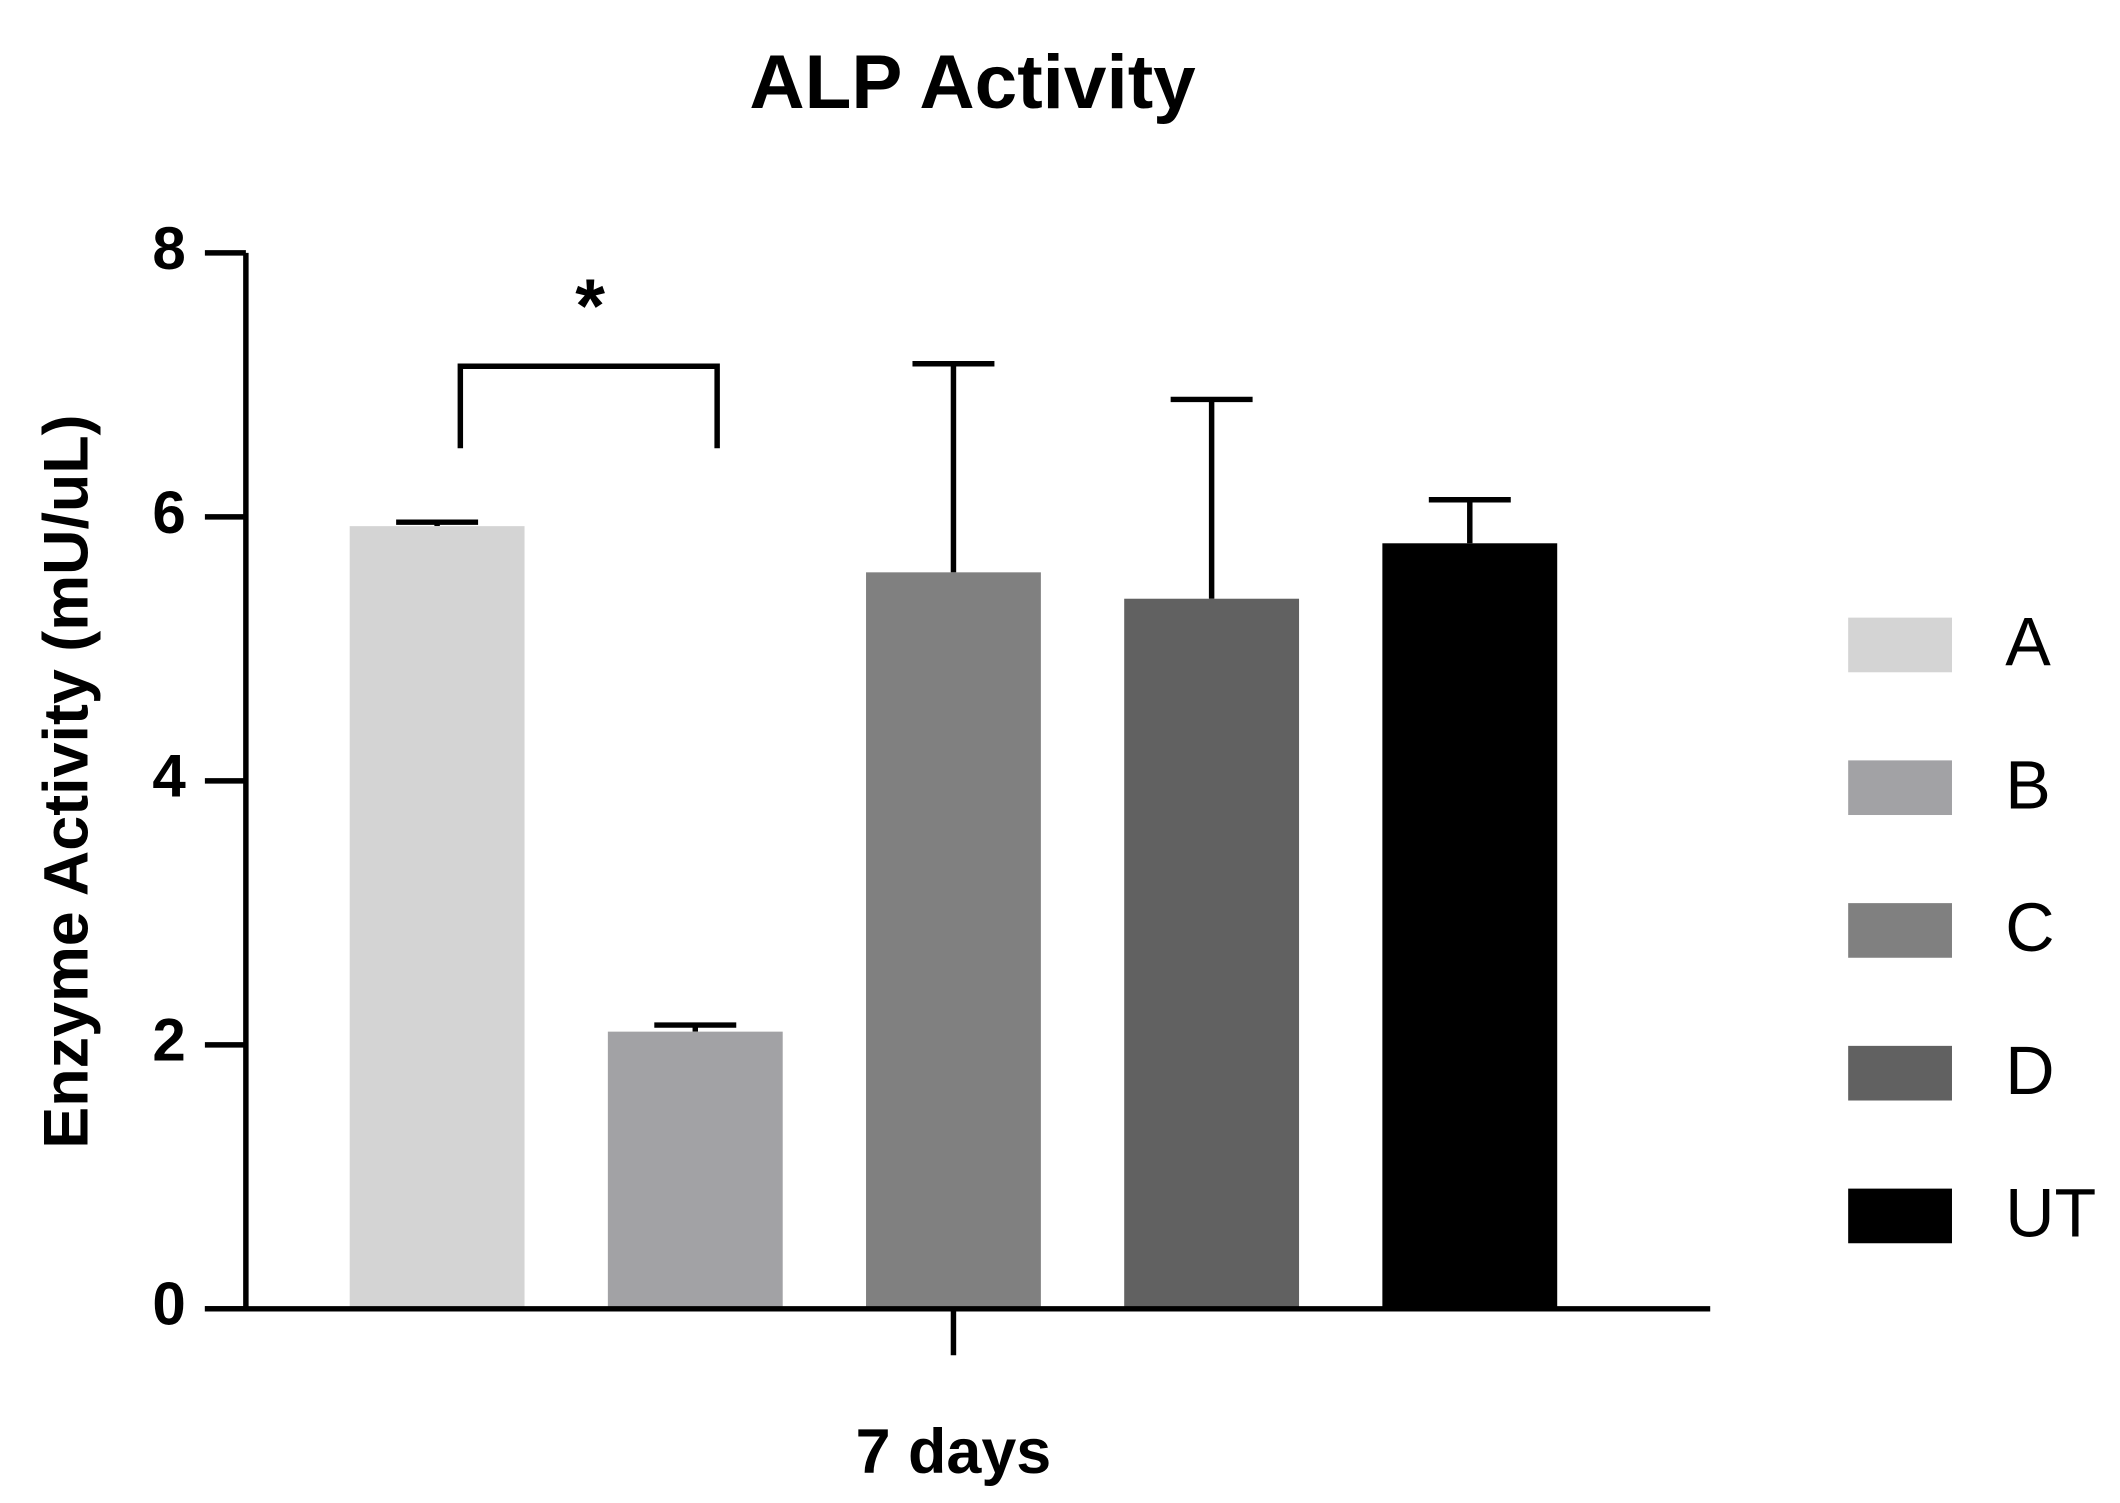  I want to click on legend-label: C, so click(2029, 928).